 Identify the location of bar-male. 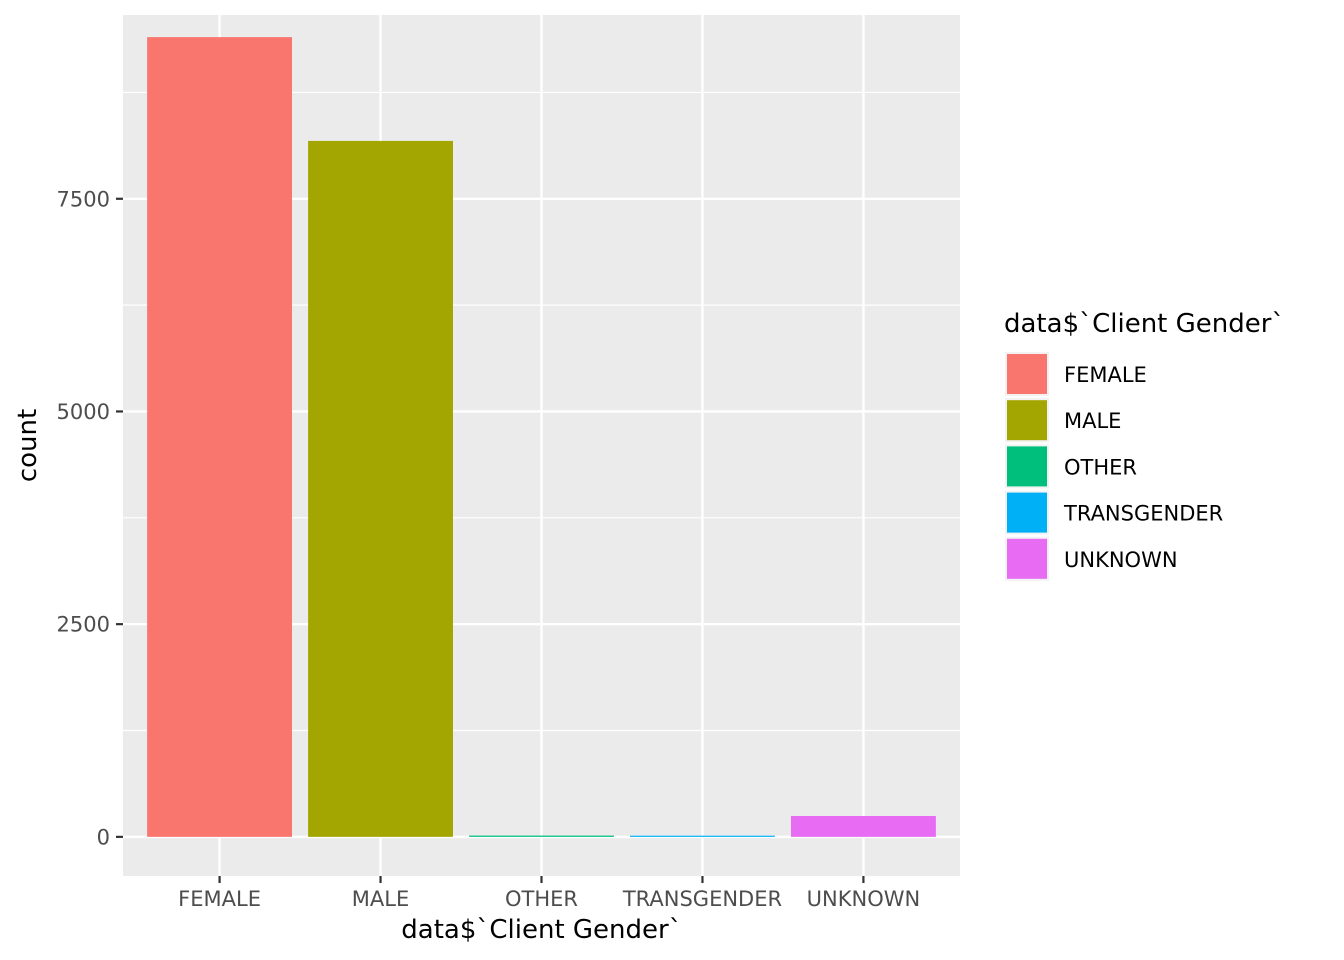
(380, 488).